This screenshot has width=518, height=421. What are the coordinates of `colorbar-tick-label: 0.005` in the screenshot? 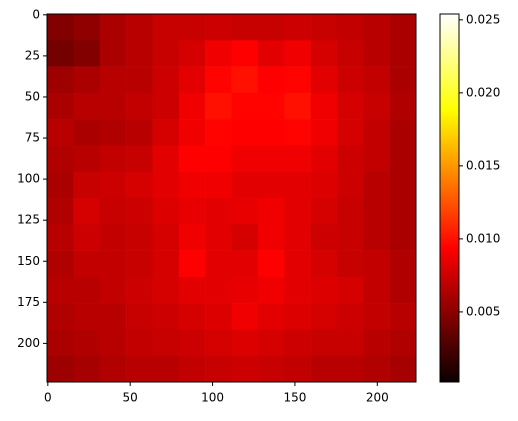 It's located at (483, 311).